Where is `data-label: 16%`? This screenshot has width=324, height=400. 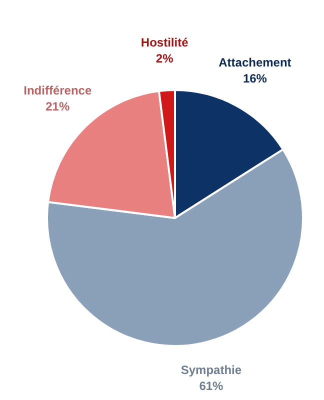
data-label: 16% is located at coordinates (255, 79).